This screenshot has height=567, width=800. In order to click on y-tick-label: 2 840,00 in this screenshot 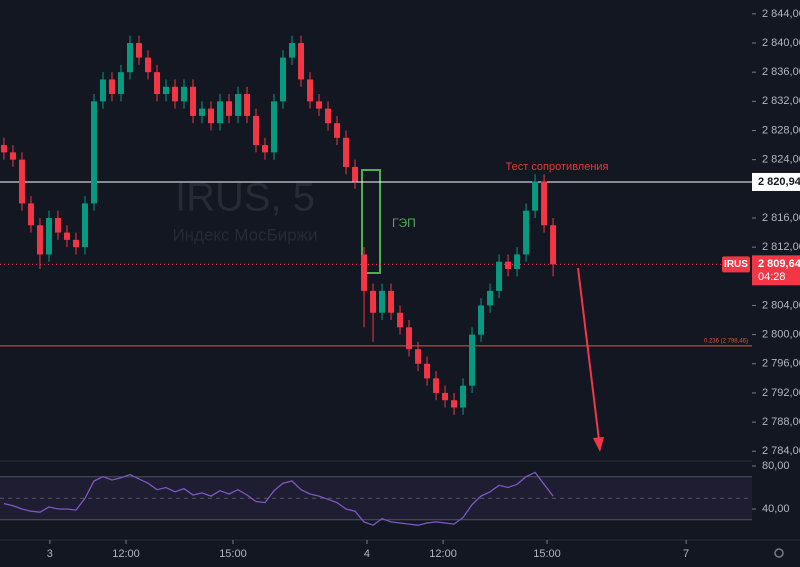, I will do `click(781, 43)`.